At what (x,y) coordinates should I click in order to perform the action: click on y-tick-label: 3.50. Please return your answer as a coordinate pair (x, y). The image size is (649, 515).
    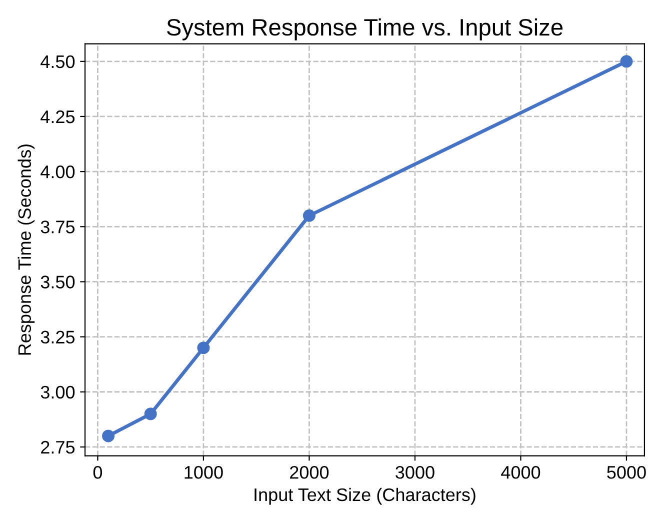
    Looking at the image, I should click on (57, 282).